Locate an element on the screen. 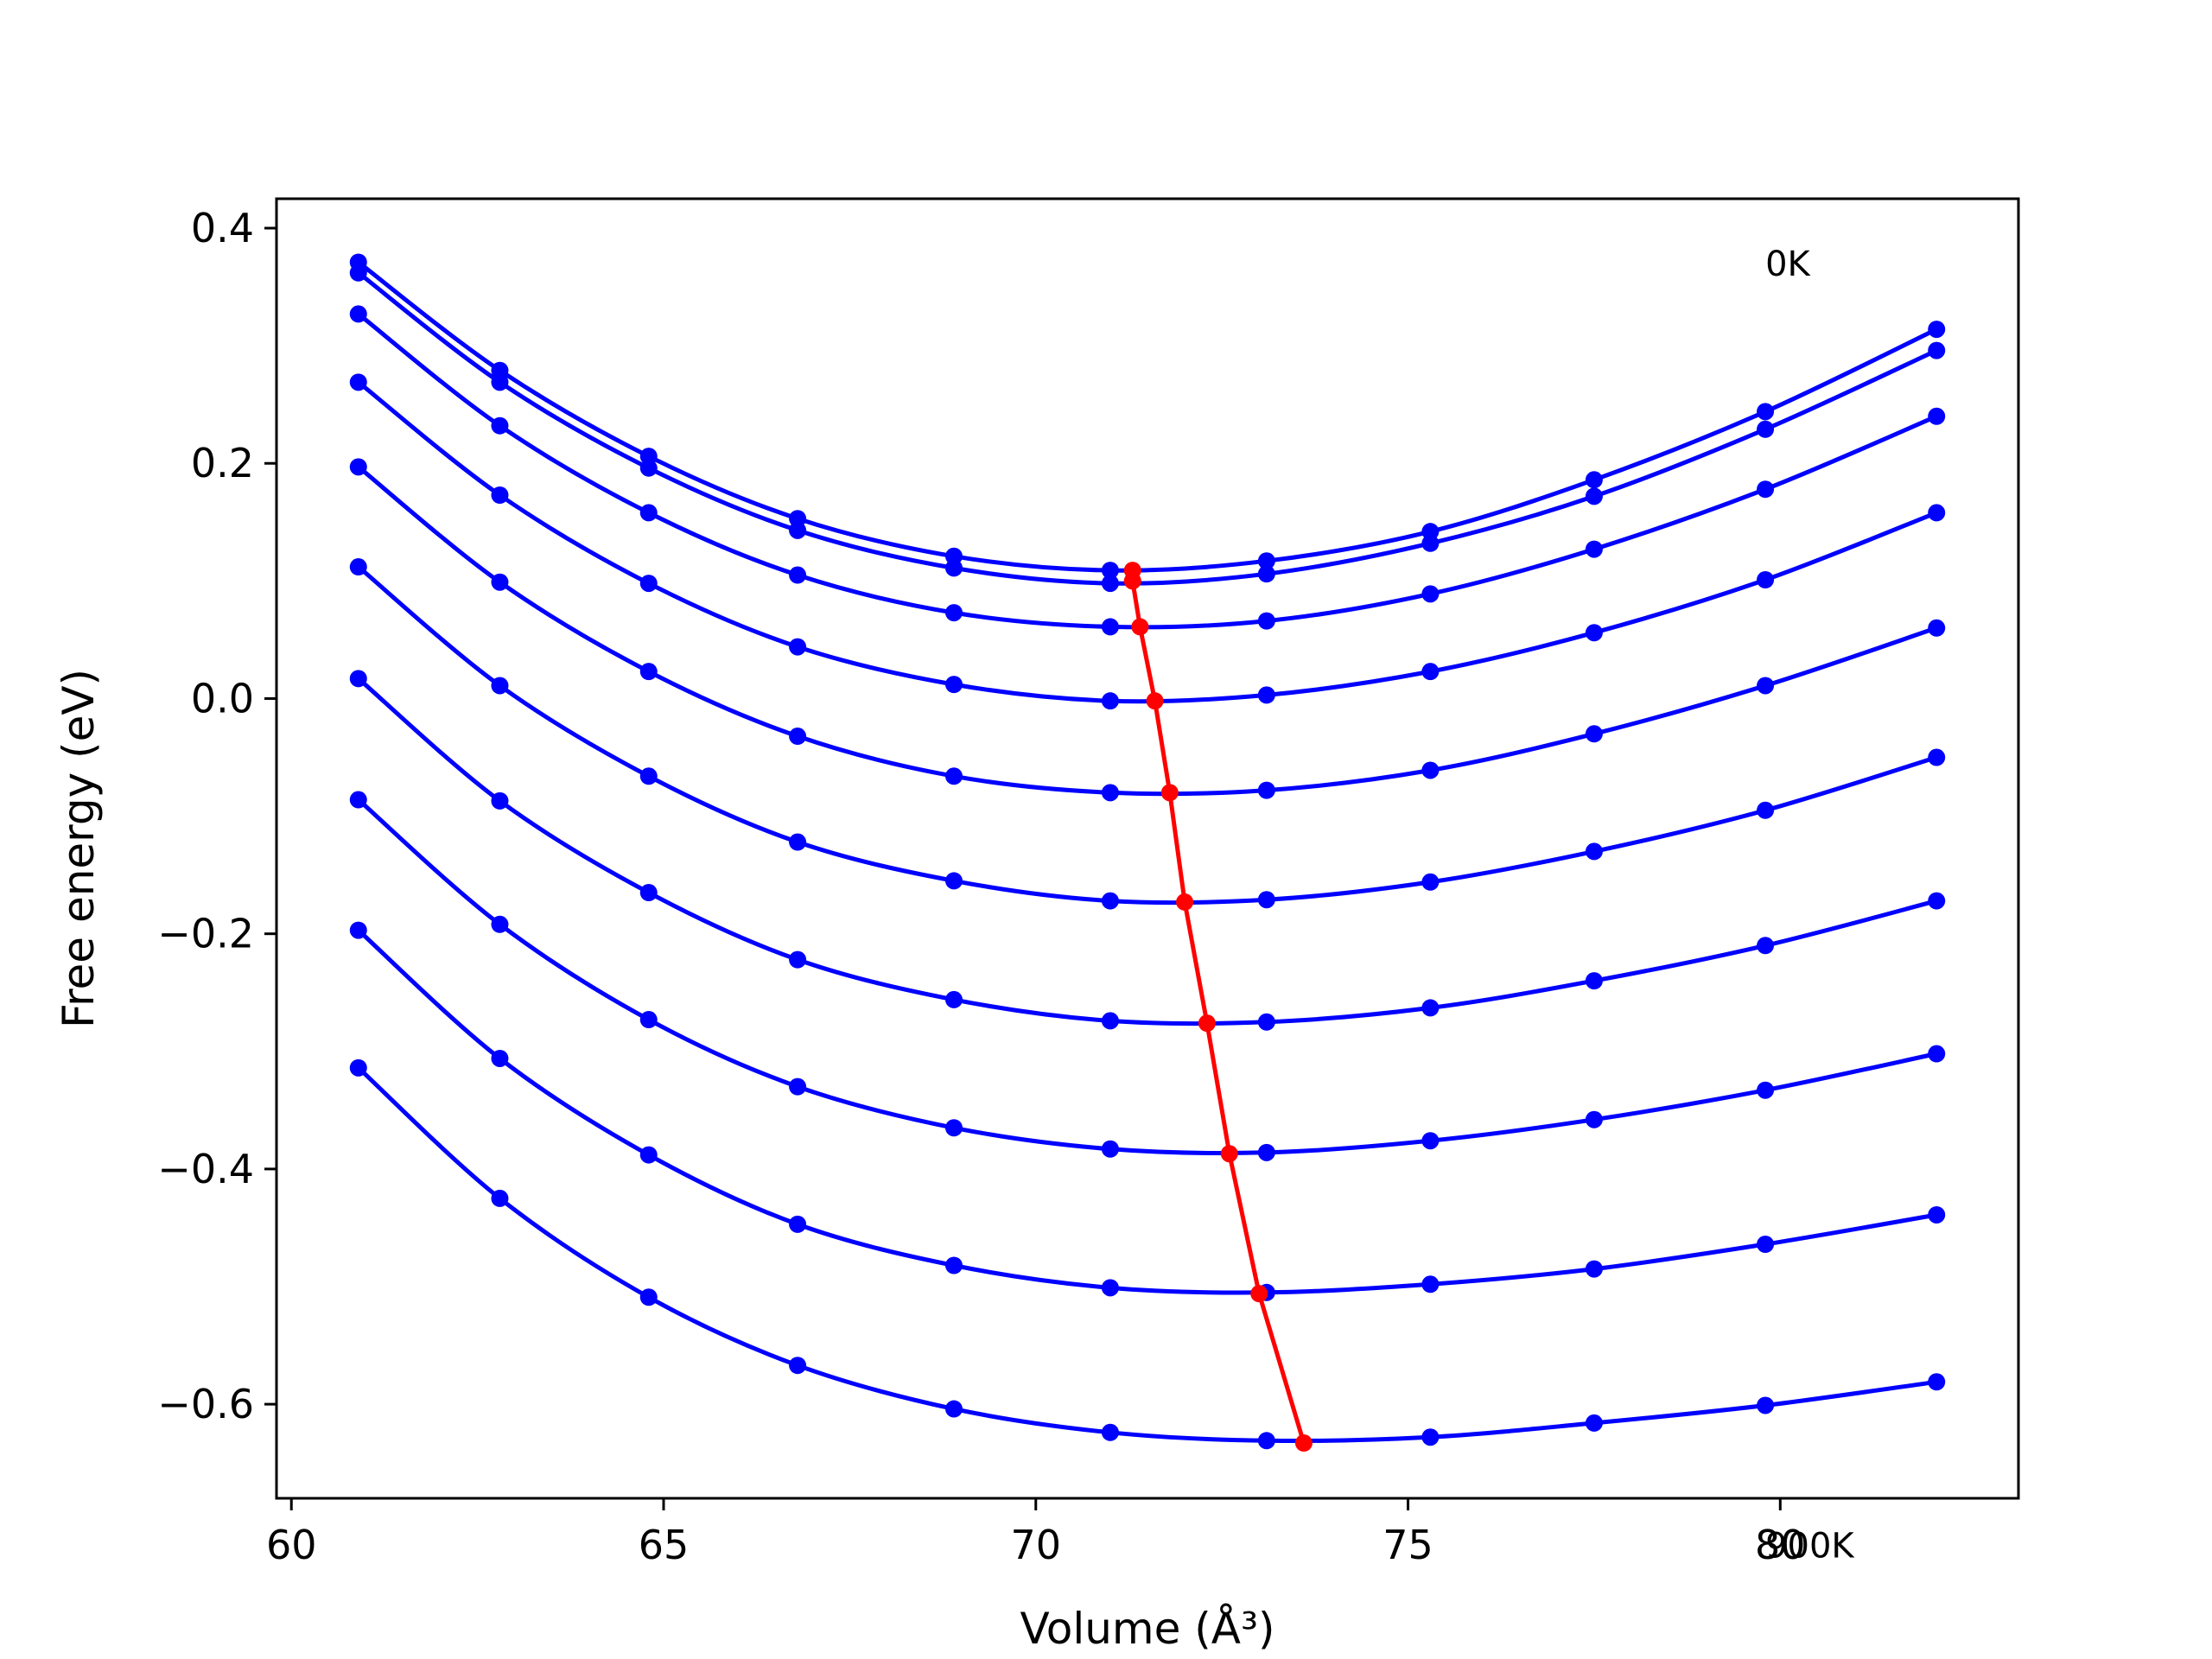 This screenshot has width=2212, height=1659. y-tick-label: 0.2 is located at coordinates (222, 463).